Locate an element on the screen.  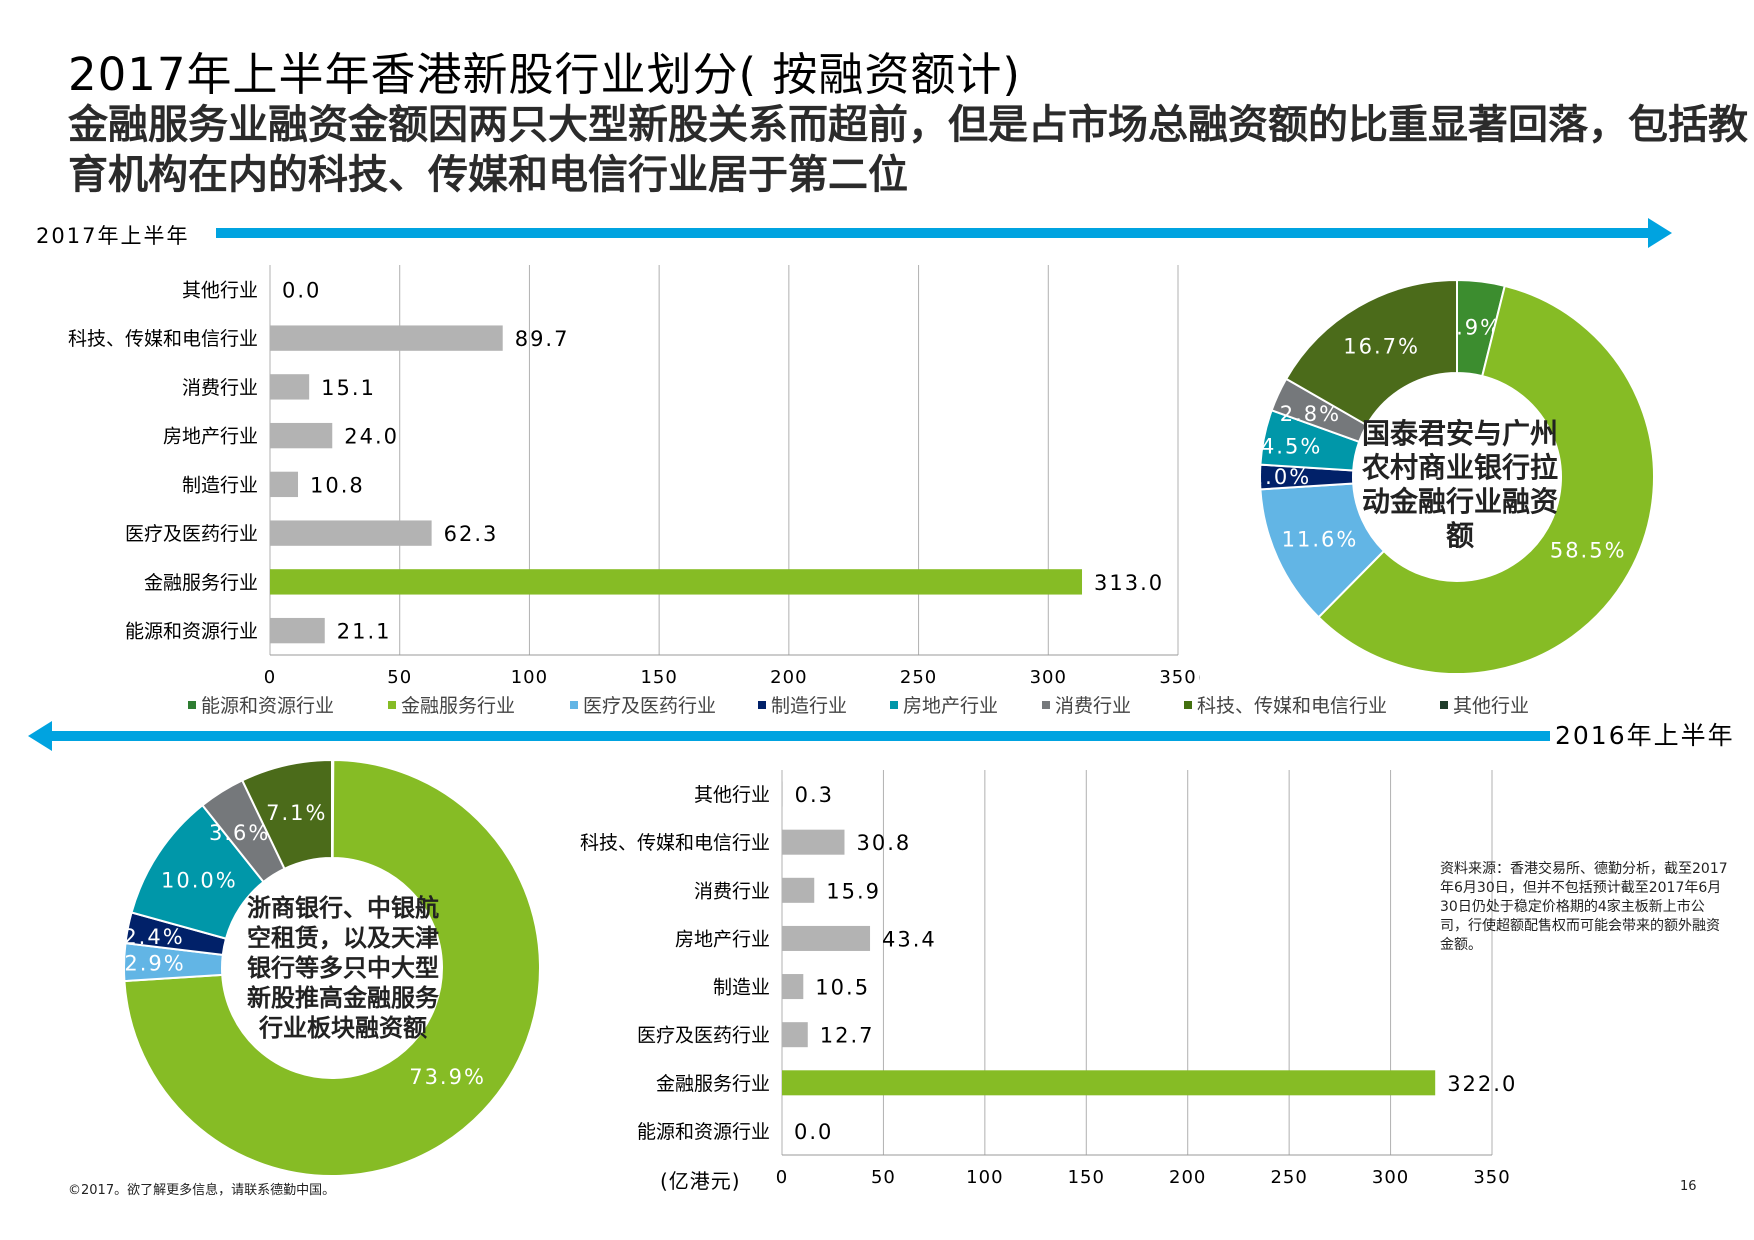
page-number: 16 is located at coordinates (1688, 1186).